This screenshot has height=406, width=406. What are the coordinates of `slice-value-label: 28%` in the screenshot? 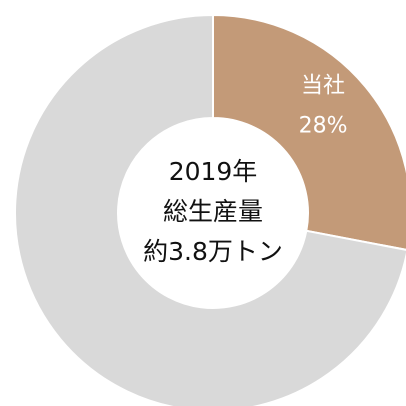 It's located at (323, 126).